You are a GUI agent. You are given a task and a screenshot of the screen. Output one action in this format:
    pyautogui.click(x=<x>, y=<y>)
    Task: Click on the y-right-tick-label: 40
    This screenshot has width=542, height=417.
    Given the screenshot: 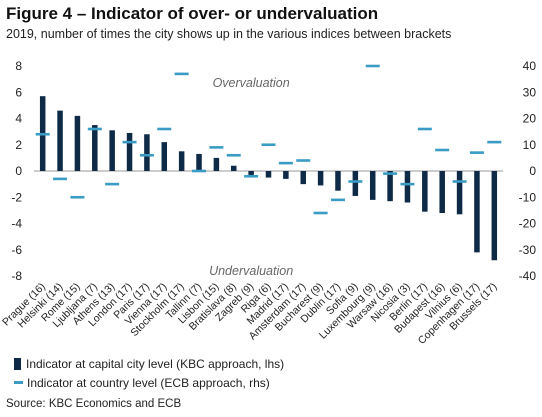 What is the action you would take?
    pyautogui.click(x=530, y=66)
    